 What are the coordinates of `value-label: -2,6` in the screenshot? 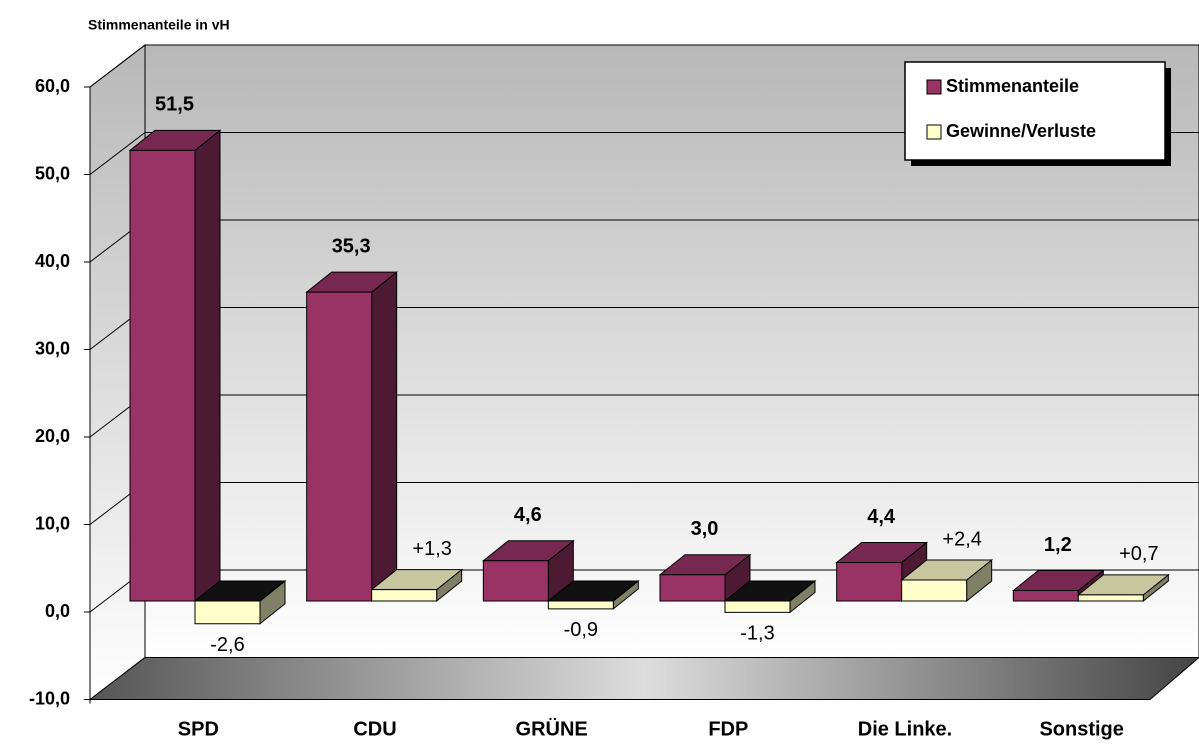 It's located at (227, 645).